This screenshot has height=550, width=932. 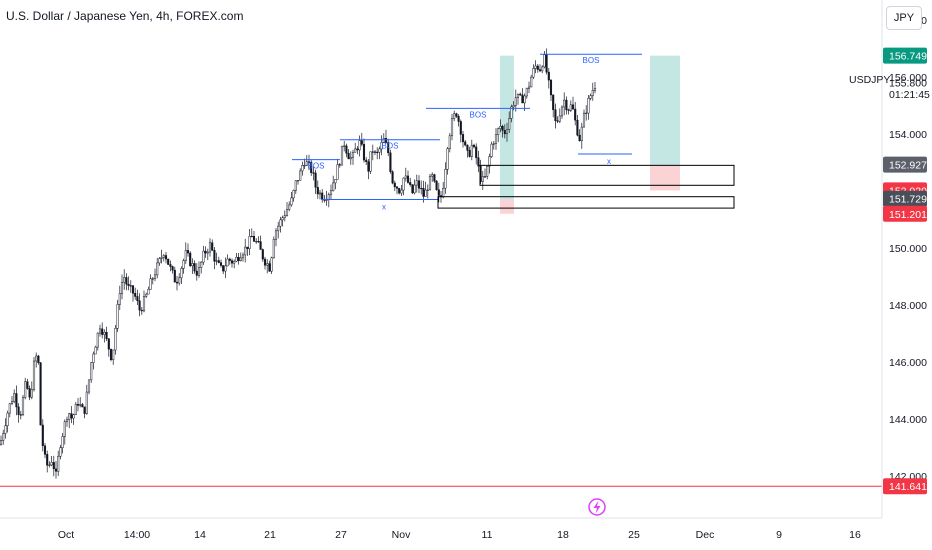 I want to click on svg-text: 151.201, so click(x=908, y=215).